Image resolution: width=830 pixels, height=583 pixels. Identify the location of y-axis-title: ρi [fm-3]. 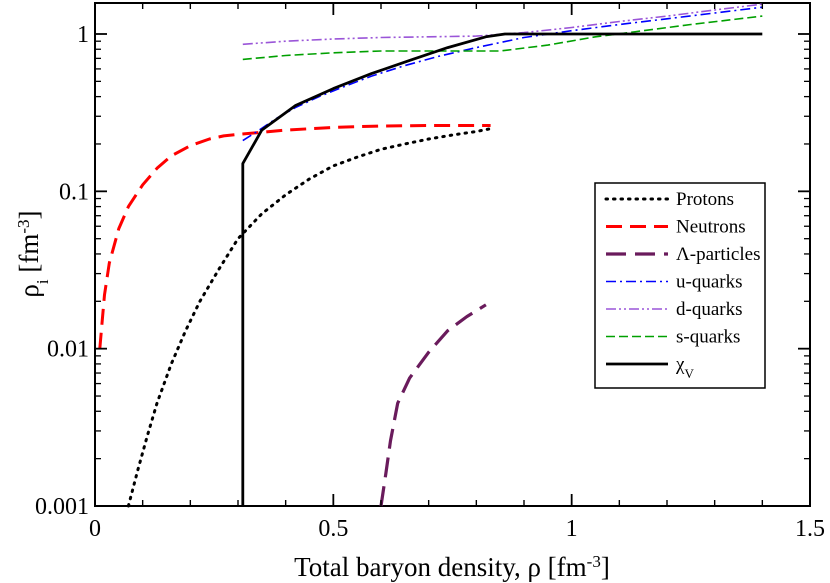
(33, 253).